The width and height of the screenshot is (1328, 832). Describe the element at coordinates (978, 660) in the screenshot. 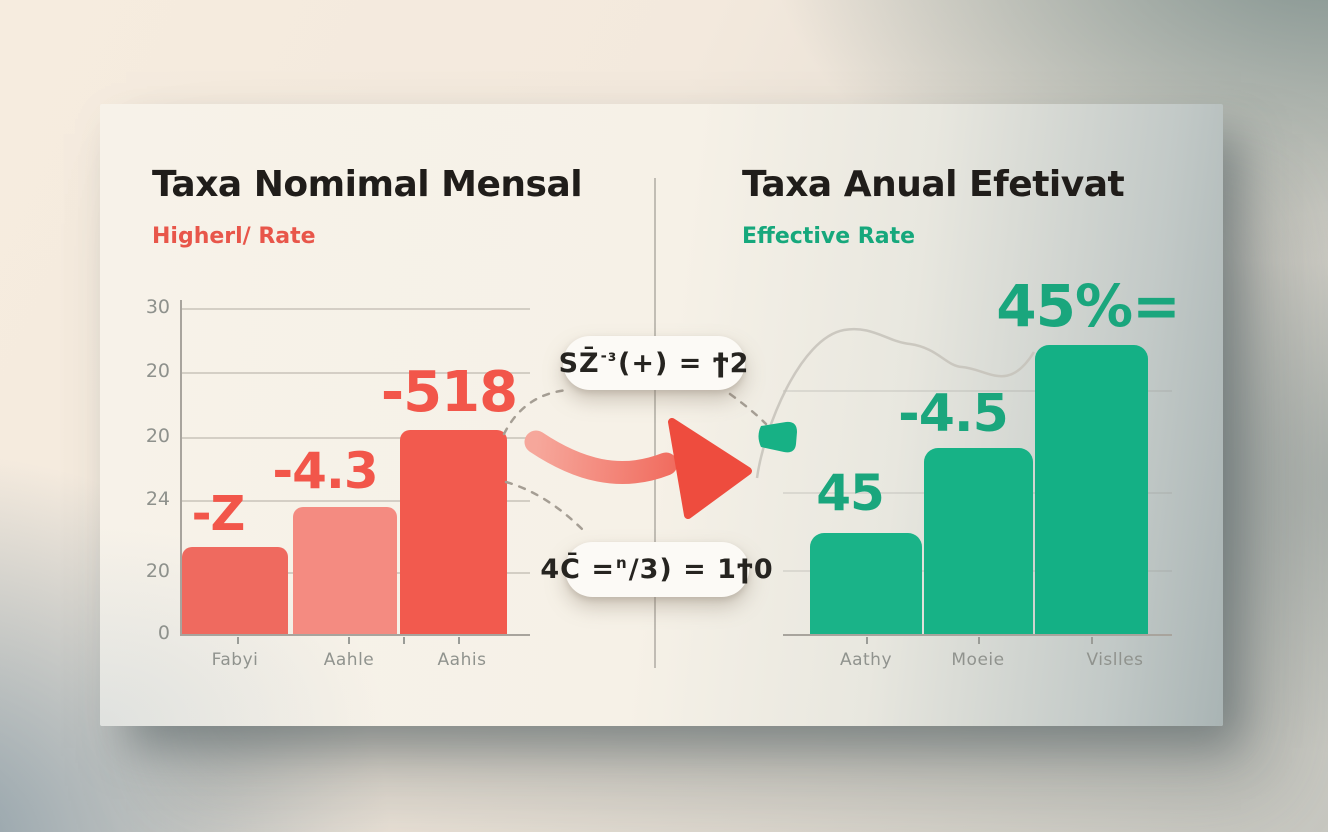

I see `x-axis-label: Moeie` at that location.